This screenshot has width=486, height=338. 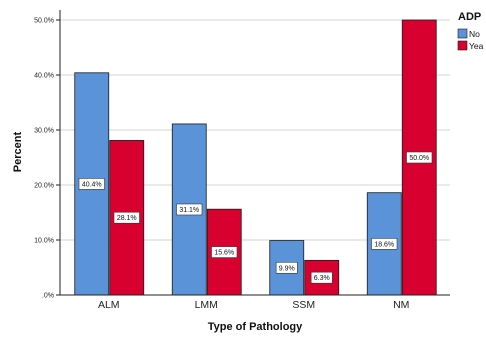 I want to click on y-axis-title: Percent, so click(x=18, y=151).